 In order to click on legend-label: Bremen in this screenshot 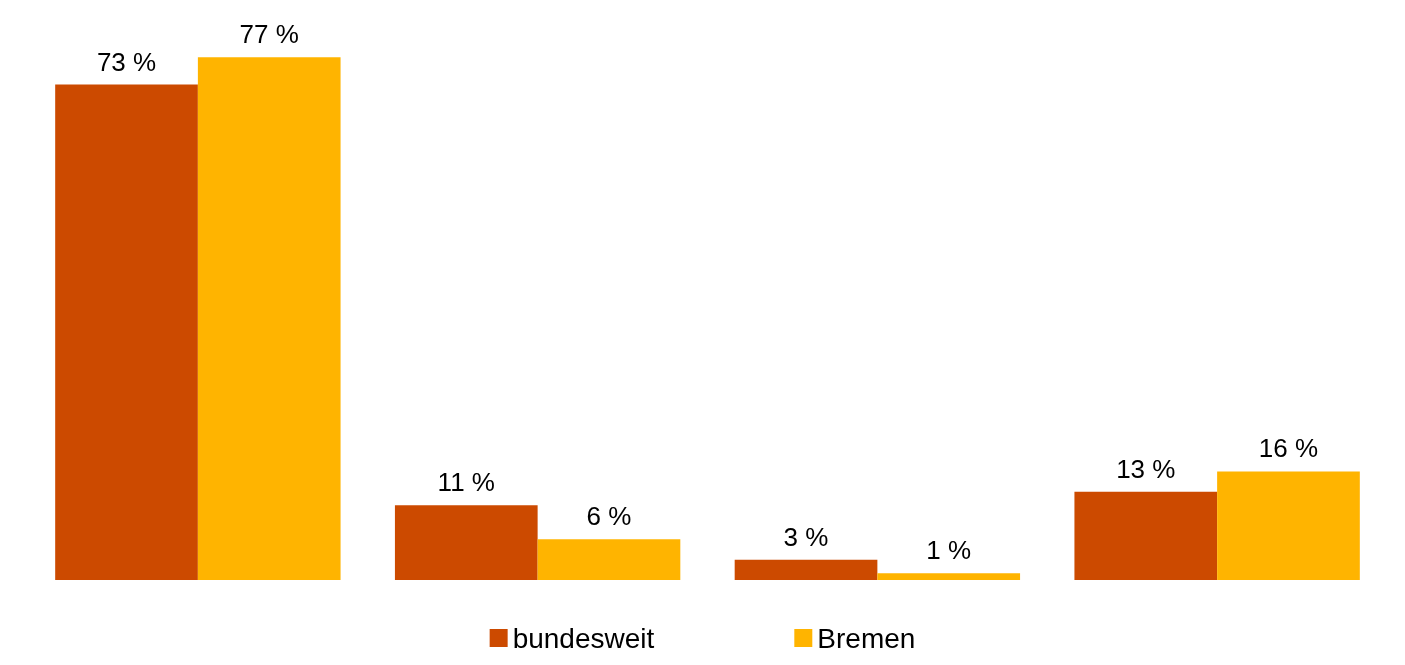, I will do `click(866, 638)`.